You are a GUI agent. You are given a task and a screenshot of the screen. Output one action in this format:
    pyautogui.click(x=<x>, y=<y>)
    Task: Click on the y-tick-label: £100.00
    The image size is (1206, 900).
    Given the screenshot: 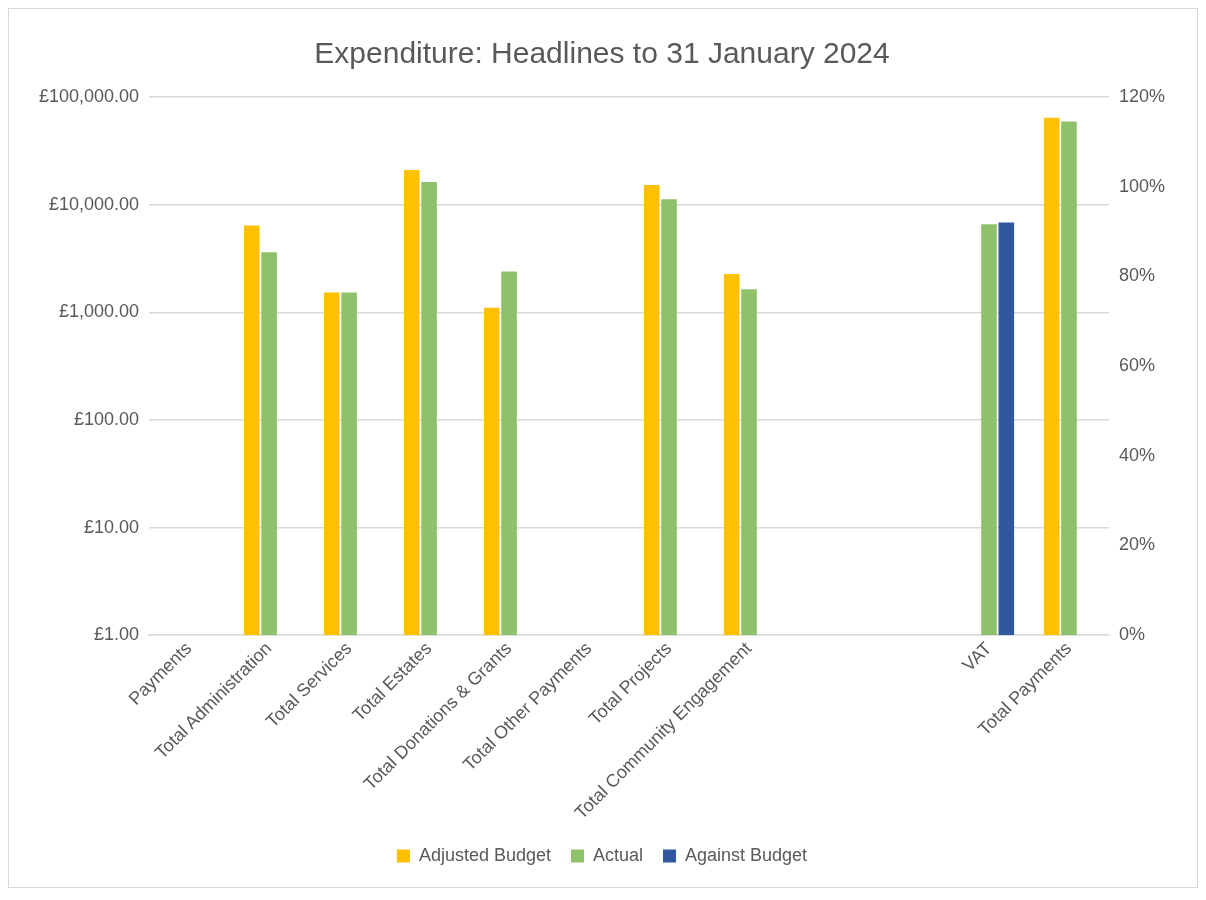 What is the action you would take?
    pyautogui.click(x=107, y=418)
    